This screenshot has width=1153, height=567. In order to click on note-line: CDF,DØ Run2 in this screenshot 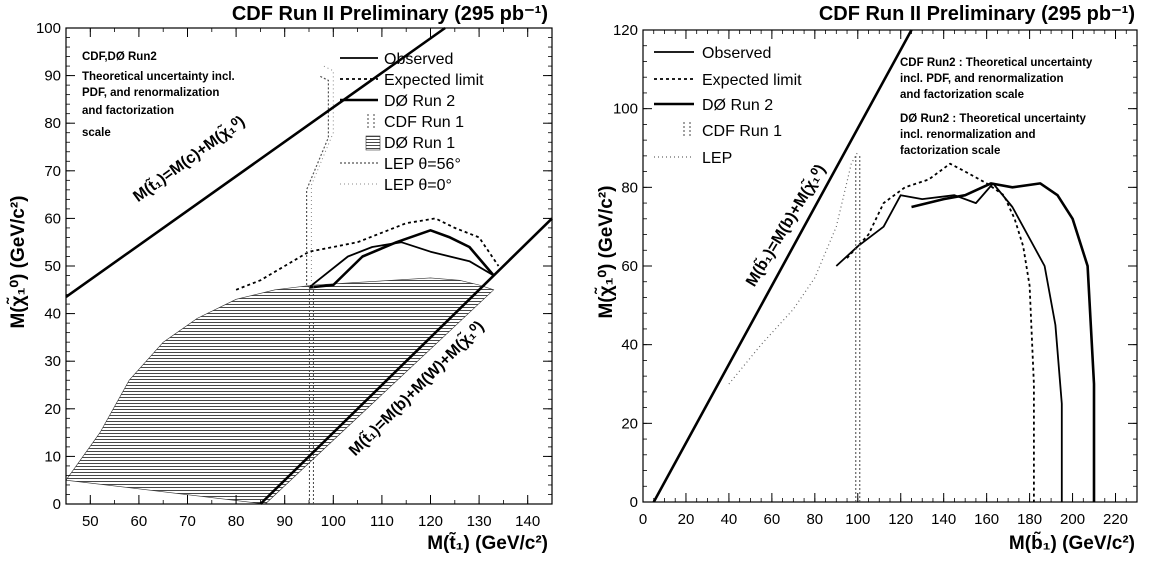, I will do `click(119, 57)`.